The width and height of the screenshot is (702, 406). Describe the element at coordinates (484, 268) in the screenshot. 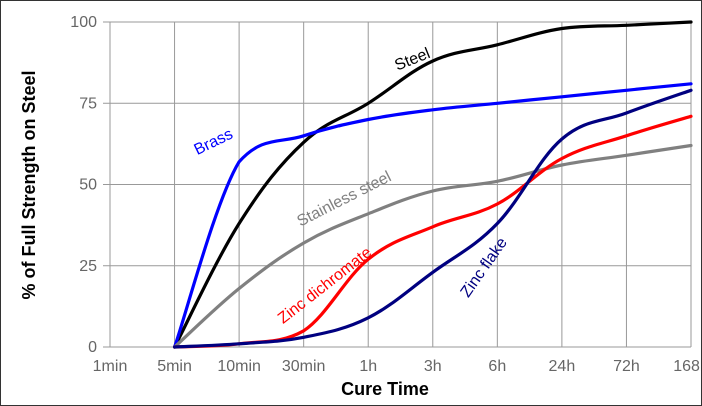

I see `curve-label-zinc-flake: Zinc flake` at that location.